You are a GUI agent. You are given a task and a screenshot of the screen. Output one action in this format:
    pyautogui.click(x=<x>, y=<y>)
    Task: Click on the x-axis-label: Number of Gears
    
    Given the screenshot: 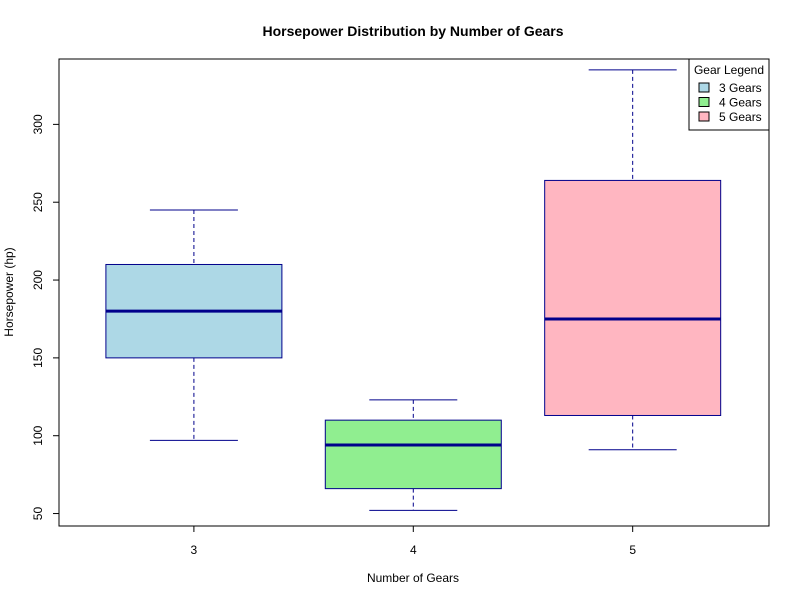 What is the action you would take?
    pyautogui.click(x=413, y=578)
    